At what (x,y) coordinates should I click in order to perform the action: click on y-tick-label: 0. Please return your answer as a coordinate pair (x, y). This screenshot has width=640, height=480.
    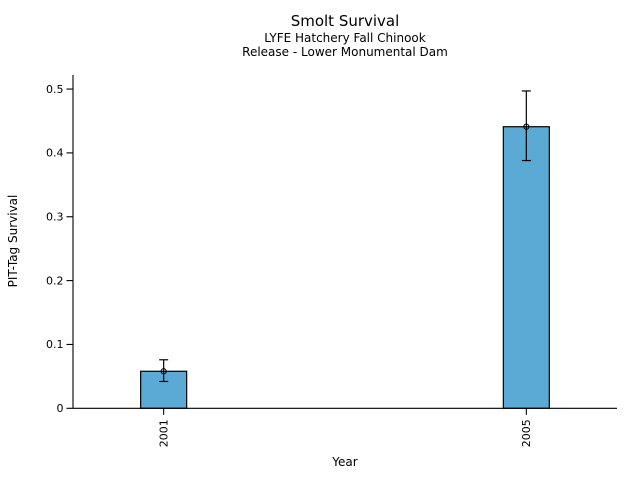
    Looking at the image, I should click on (60, 408).